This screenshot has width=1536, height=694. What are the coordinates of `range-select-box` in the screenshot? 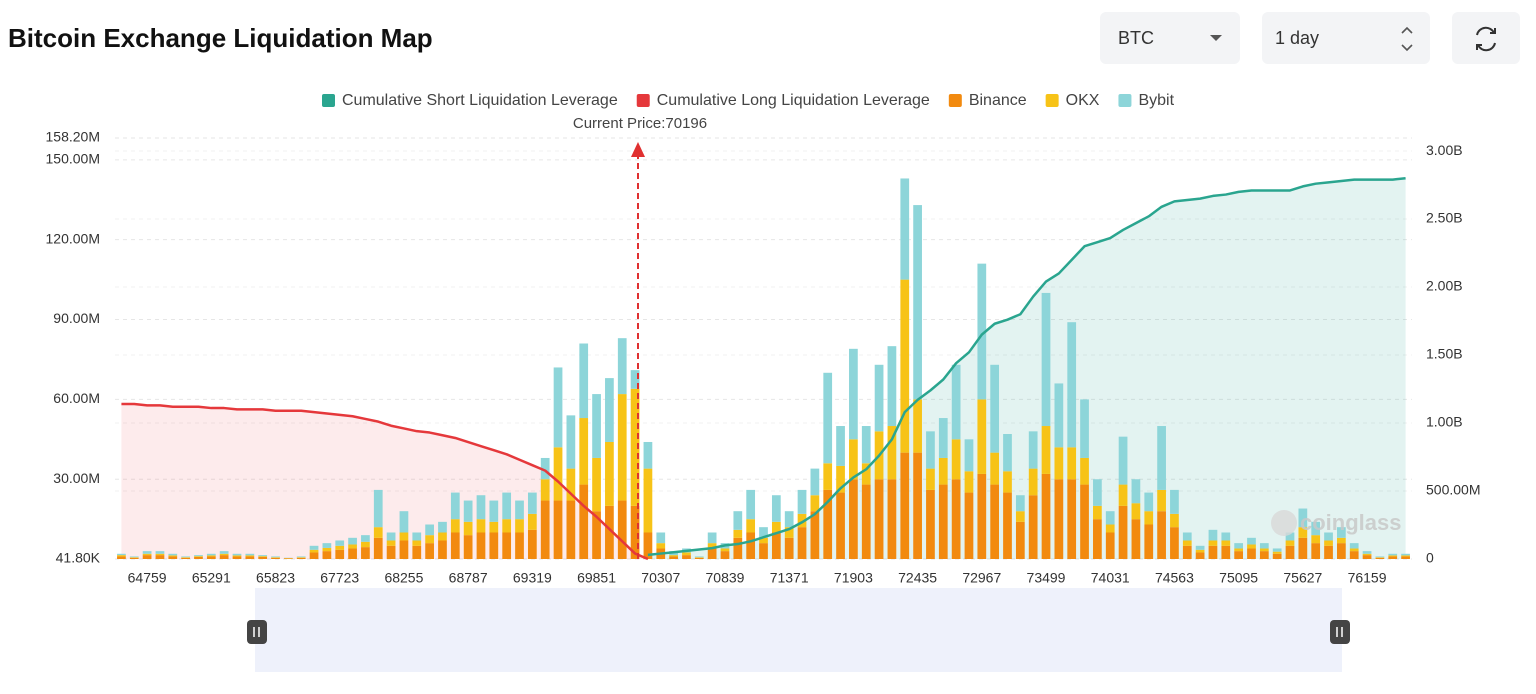 It's located at (1346, 38).